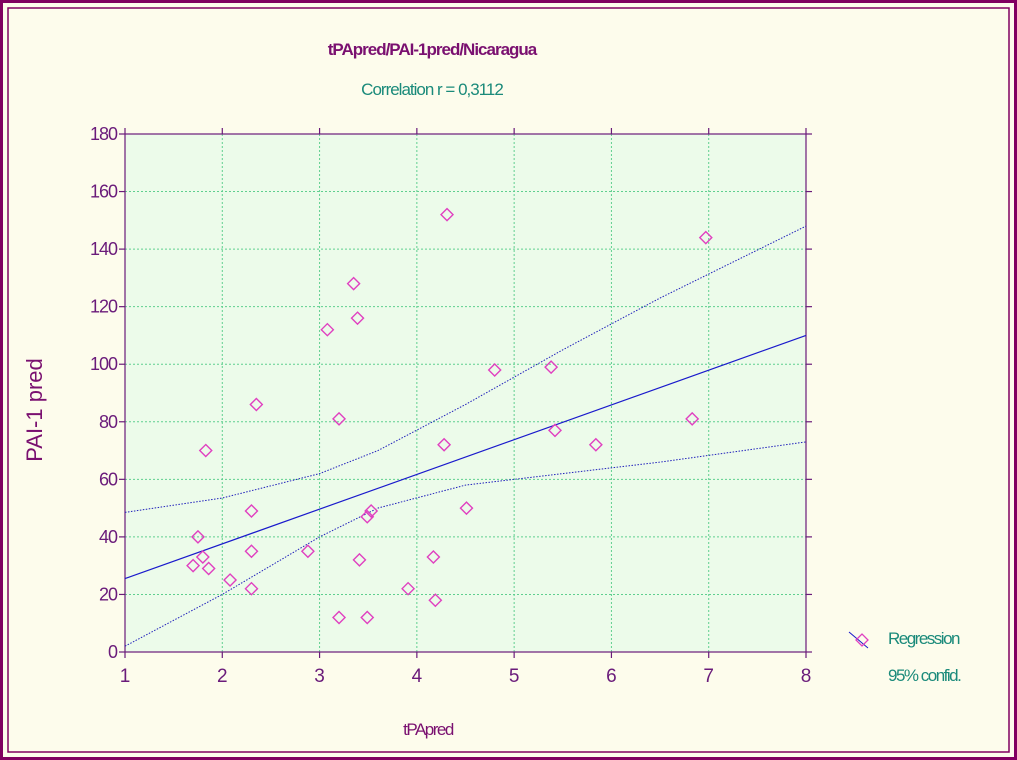 This screenshot has height=760, width=1017. I want to click on x-tick-label: 3, so click(319, 676).